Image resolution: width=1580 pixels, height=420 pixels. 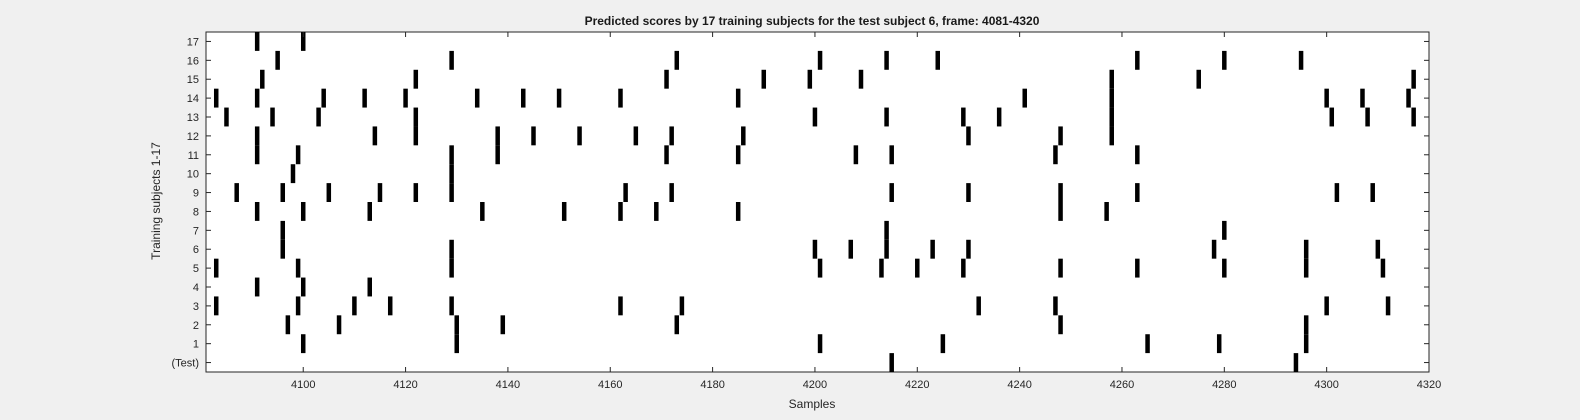 I want to click on y-tick-label: 14, so click(x=193, y=99).